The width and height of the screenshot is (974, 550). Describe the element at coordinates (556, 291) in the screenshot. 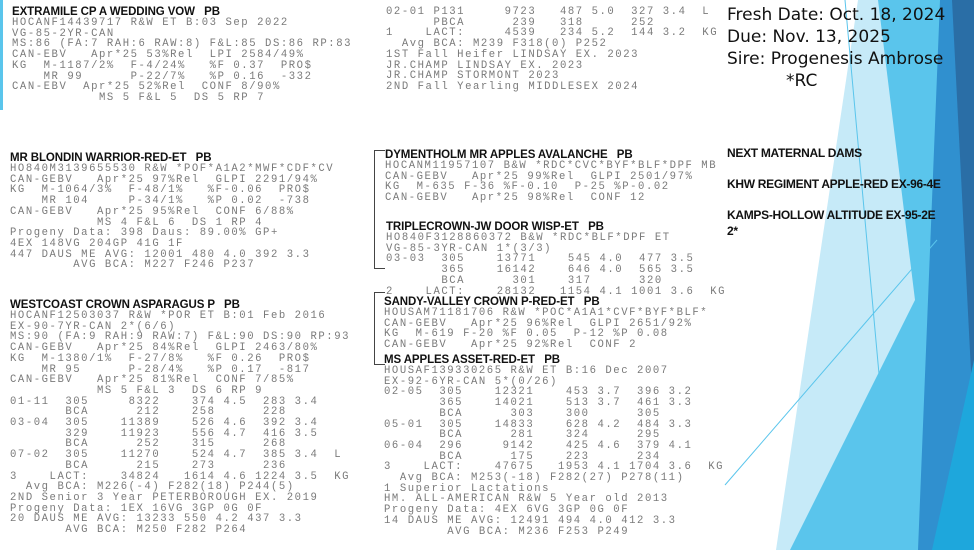

I see `pedigree-line: 2 LACT: 28132 1154 4.1 1001 3.6 KG` at that location.